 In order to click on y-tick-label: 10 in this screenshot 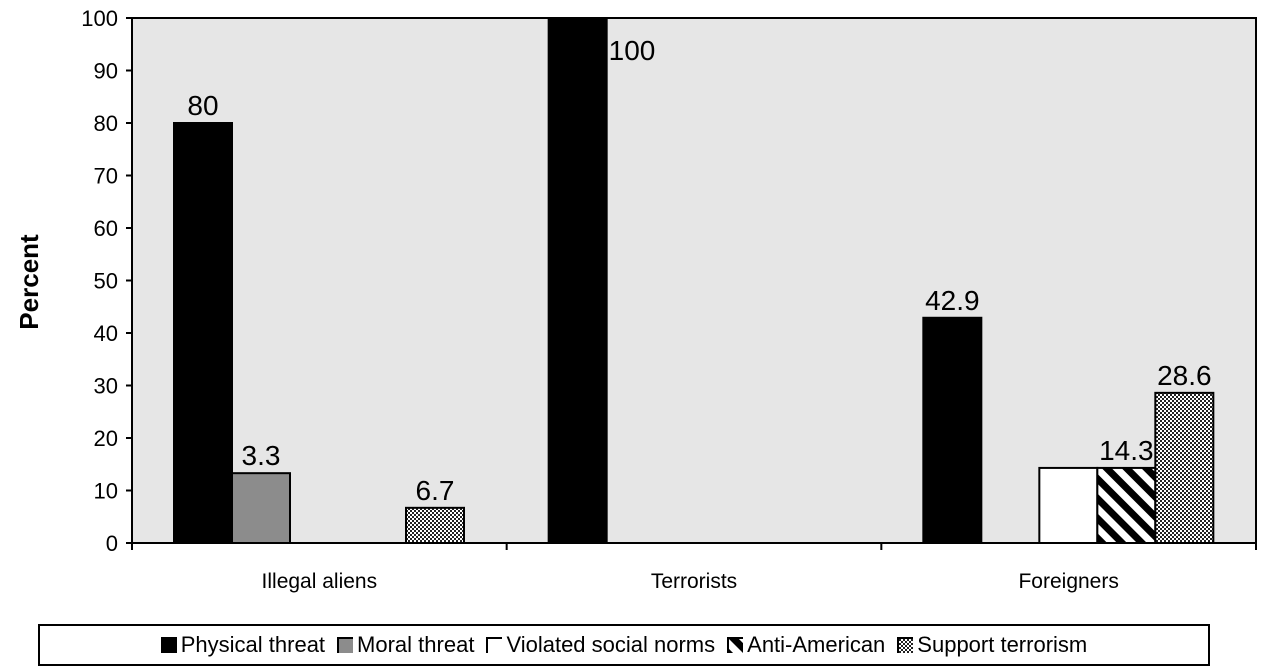, I will do `click(106, 491)`.